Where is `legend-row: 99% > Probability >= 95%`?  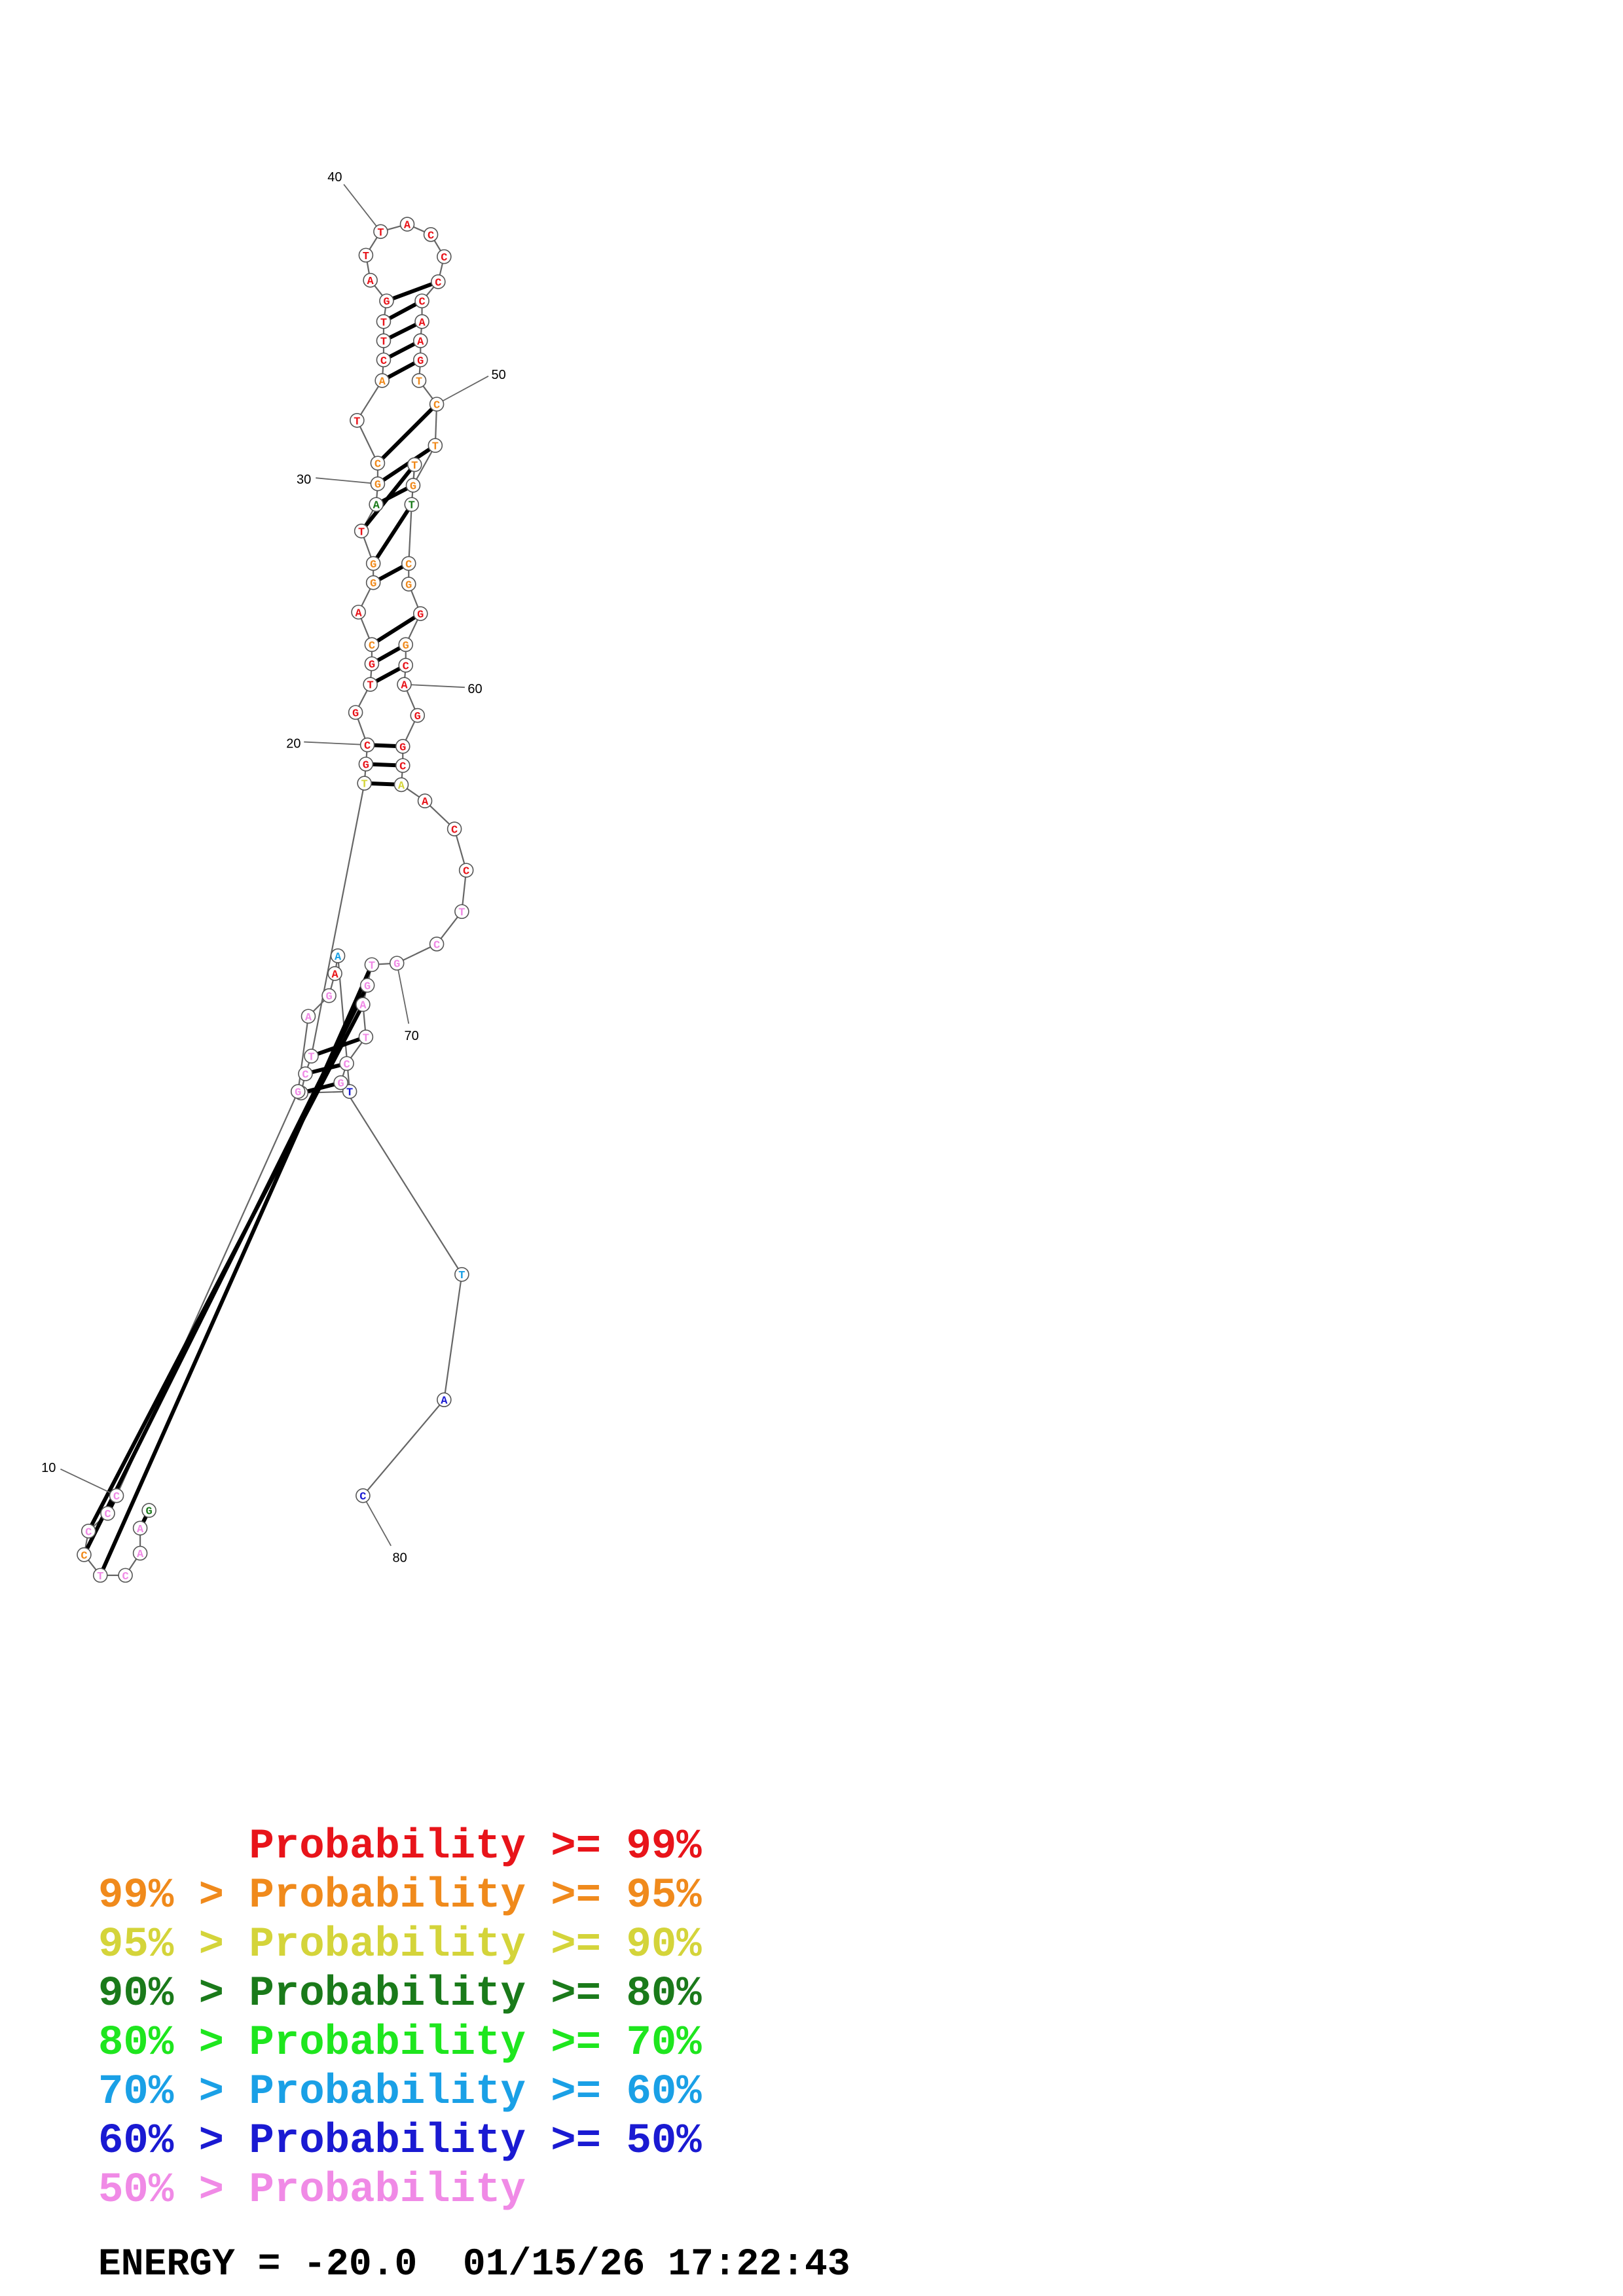
legend-row: 99% > Probability >= 95% is located at coordinates (400, 1896).